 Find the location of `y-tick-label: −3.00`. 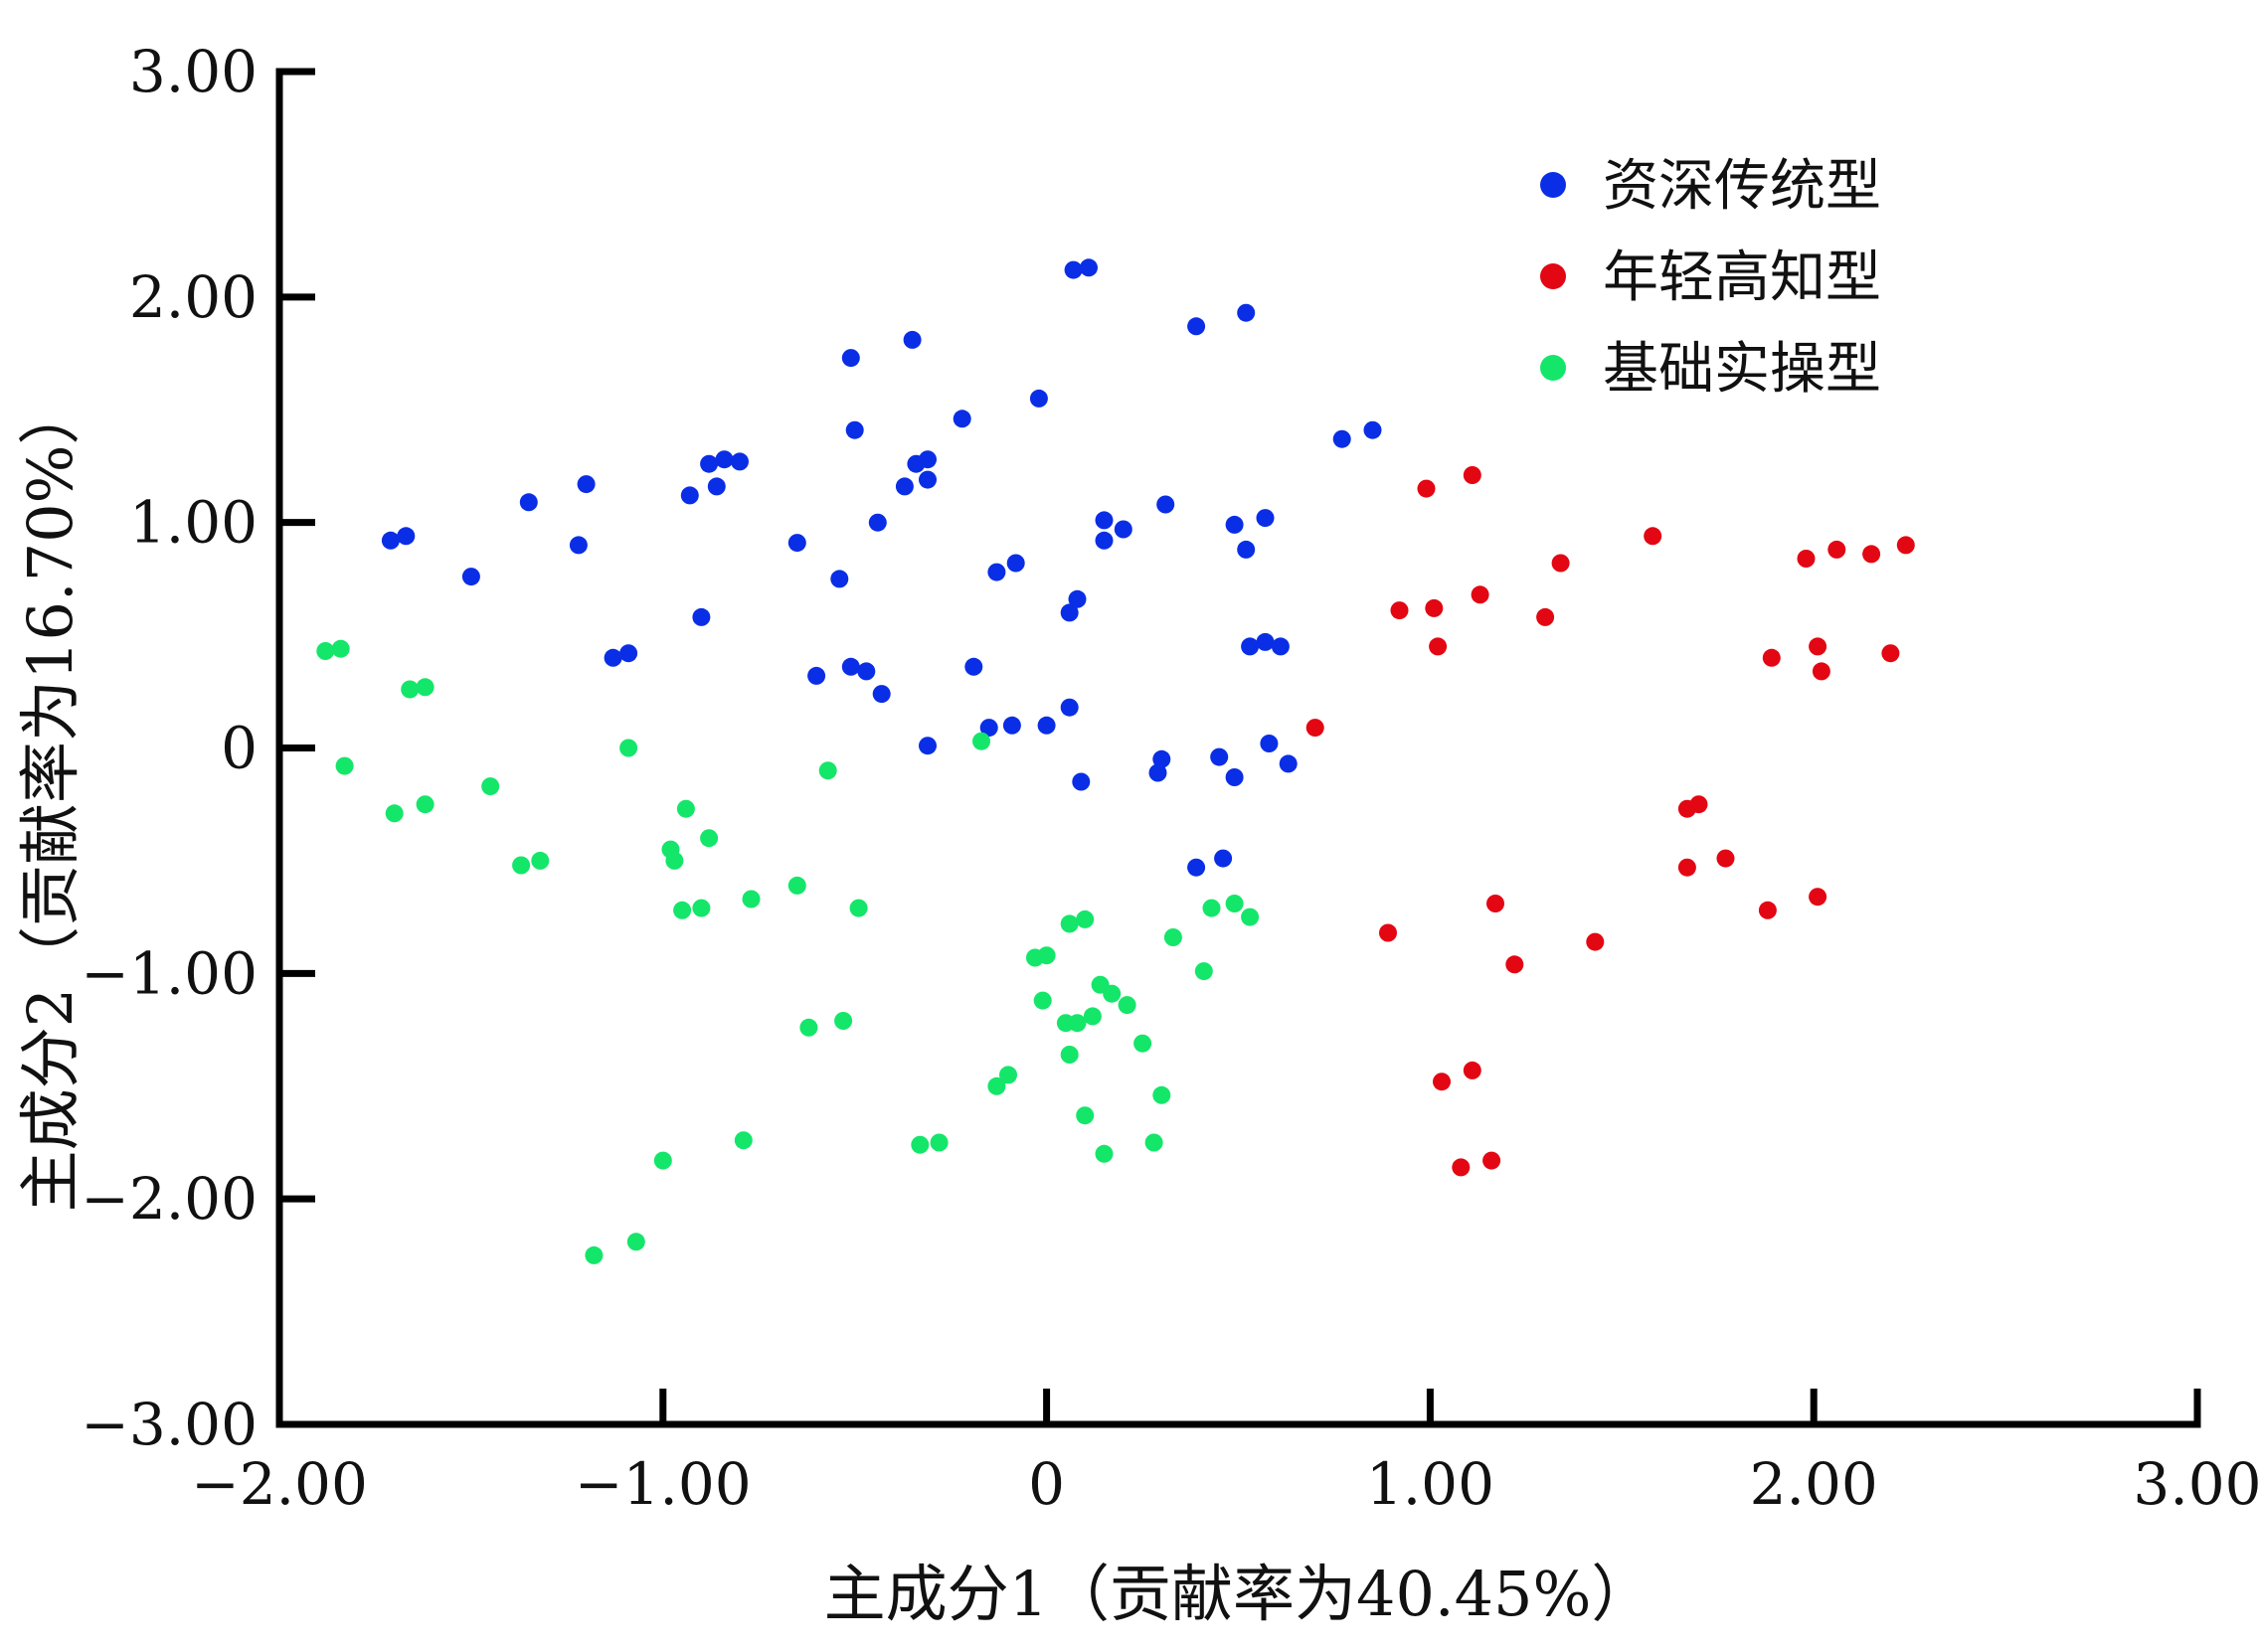

y-tick-label: −3.00 is located at coordinates (169, 1424).